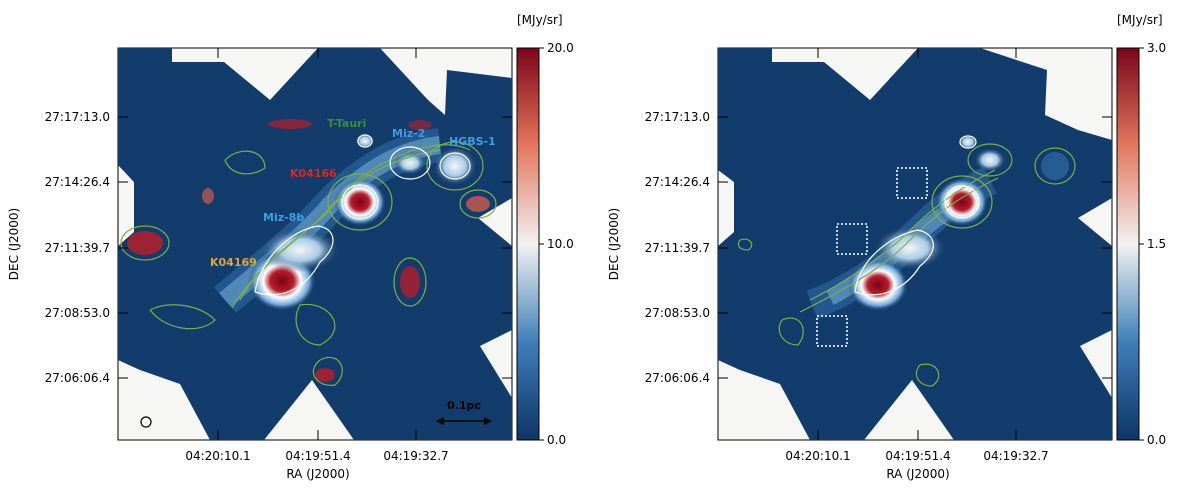 The width and height of the screenshot is (1200, 496). Describe the element at coordinates (408, 133) in the screenshot. I see `source-label-miz-2: Miz-2` at that location.